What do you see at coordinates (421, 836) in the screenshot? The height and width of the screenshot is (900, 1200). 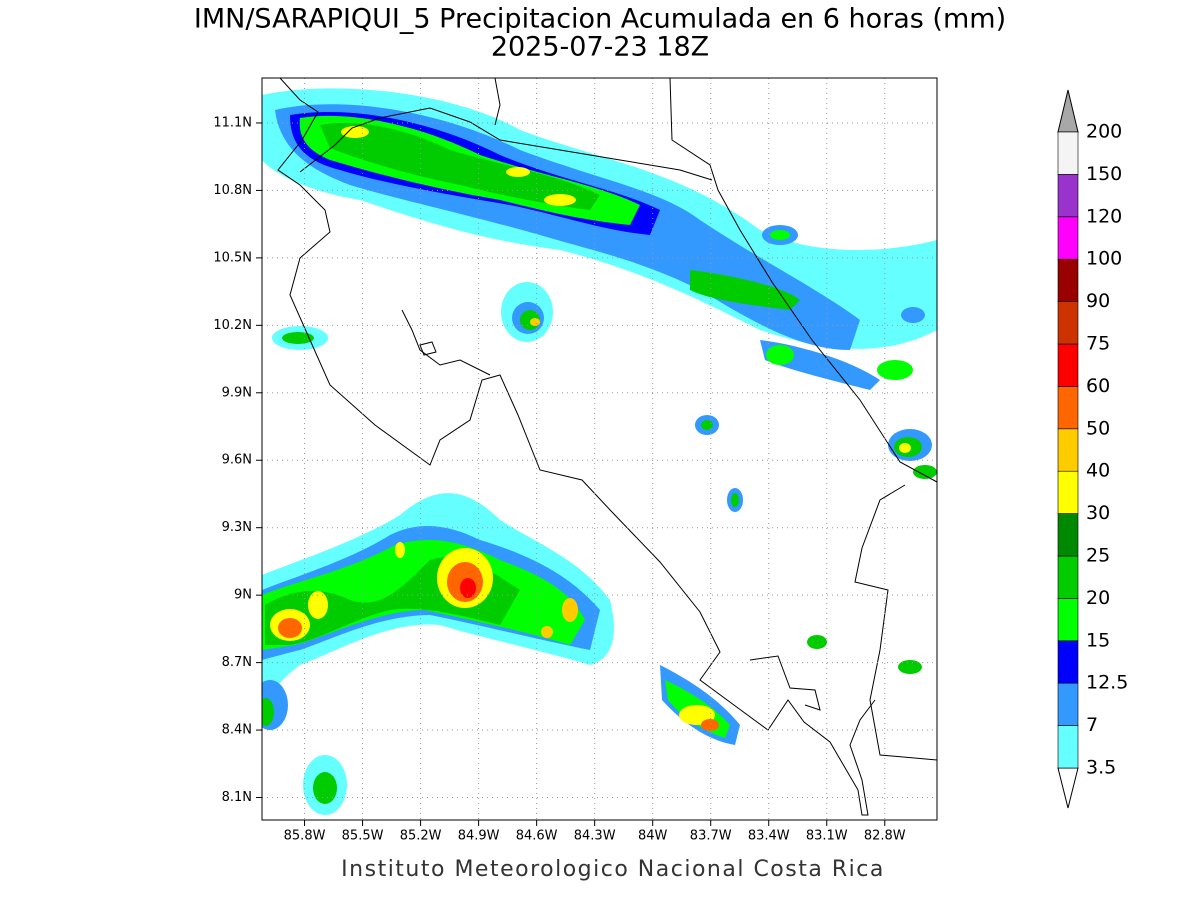 I see `x-tick-label: 85.2W` at bounding box center [421, 836].